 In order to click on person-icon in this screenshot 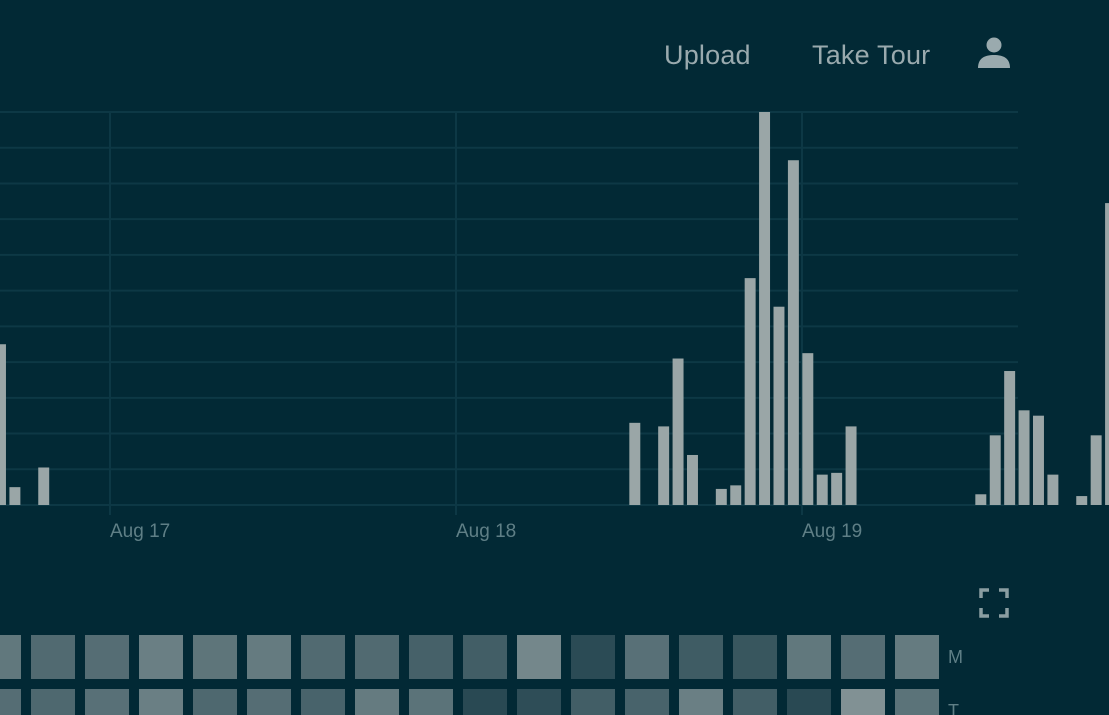, I will do `click(994, 52)`.